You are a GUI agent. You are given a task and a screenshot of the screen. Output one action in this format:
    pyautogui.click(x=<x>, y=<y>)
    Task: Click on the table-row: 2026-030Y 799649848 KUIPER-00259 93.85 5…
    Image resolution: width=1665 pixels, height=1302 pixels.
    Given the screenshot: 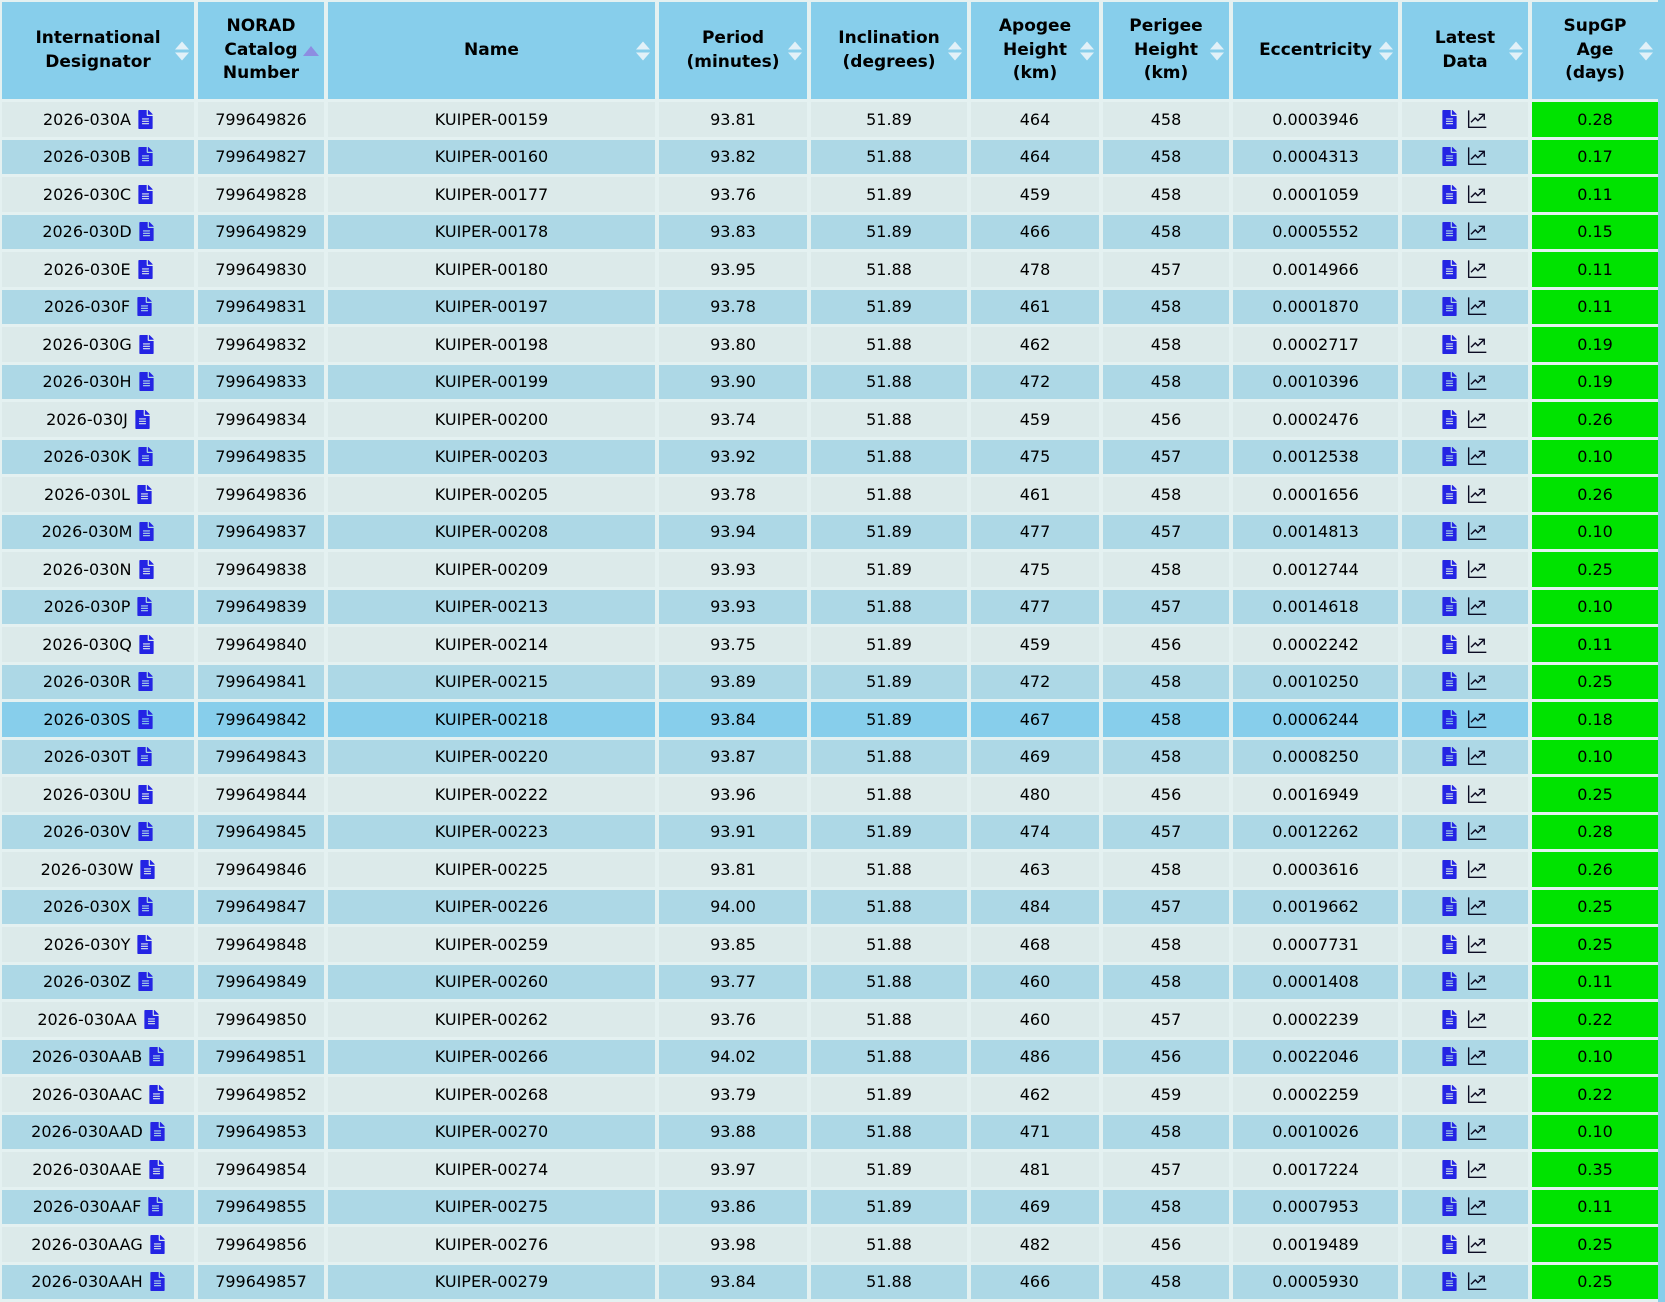 What is the action you would take?
    pyautogui.click(x=830, y=946)
    